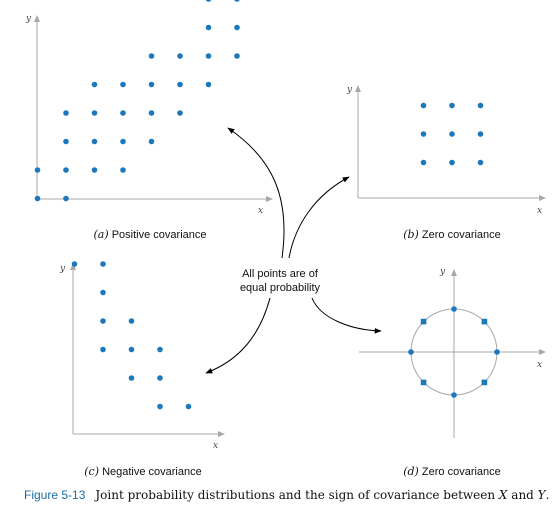  Describe the element at coordinates (280, 274) in the screenshot. I see `center-note-line-1: All points are of` at that location.